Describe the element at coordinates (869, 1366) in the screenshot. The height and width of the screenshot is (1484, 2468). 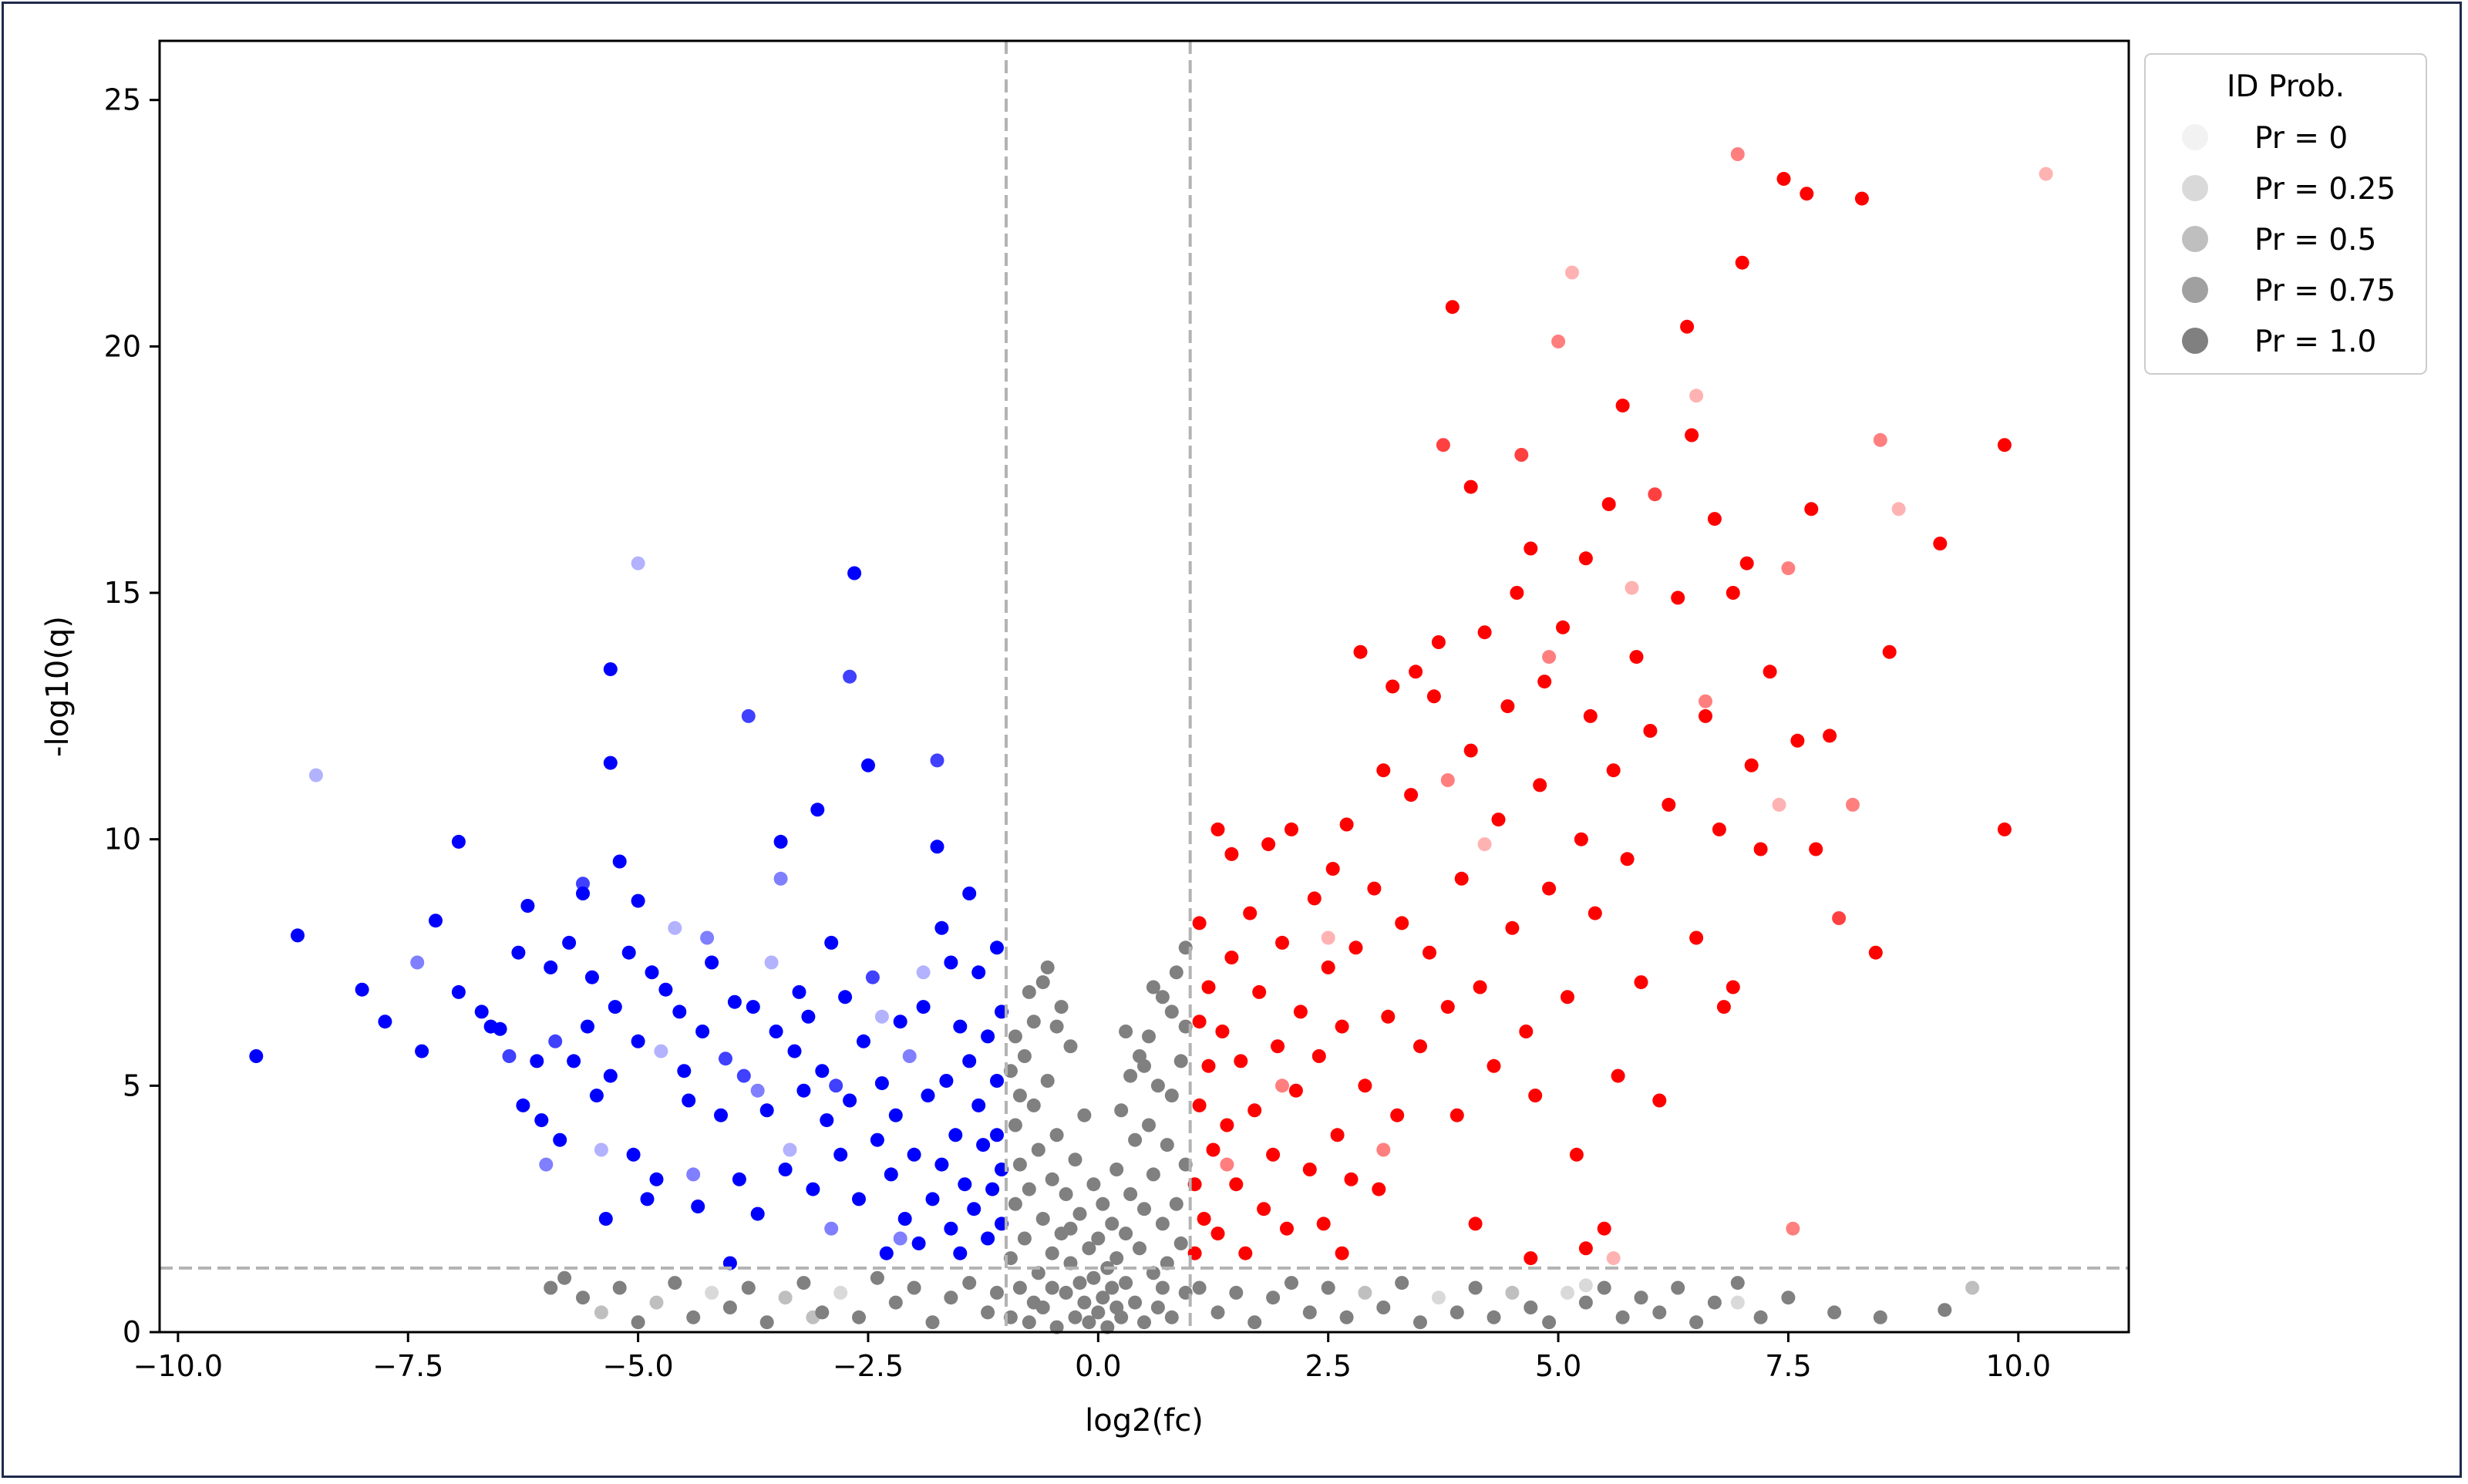
I see `x-tick-label: −2.5` at that location.